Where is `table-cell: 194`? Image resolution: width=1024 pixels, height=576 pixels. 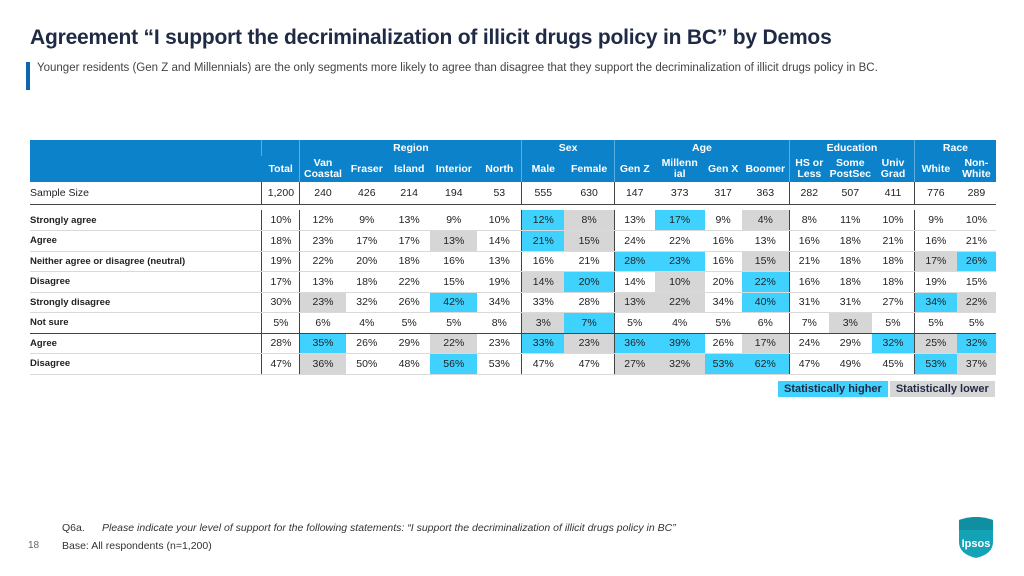
table-cell: 194 is located at coordinates (454, 193).